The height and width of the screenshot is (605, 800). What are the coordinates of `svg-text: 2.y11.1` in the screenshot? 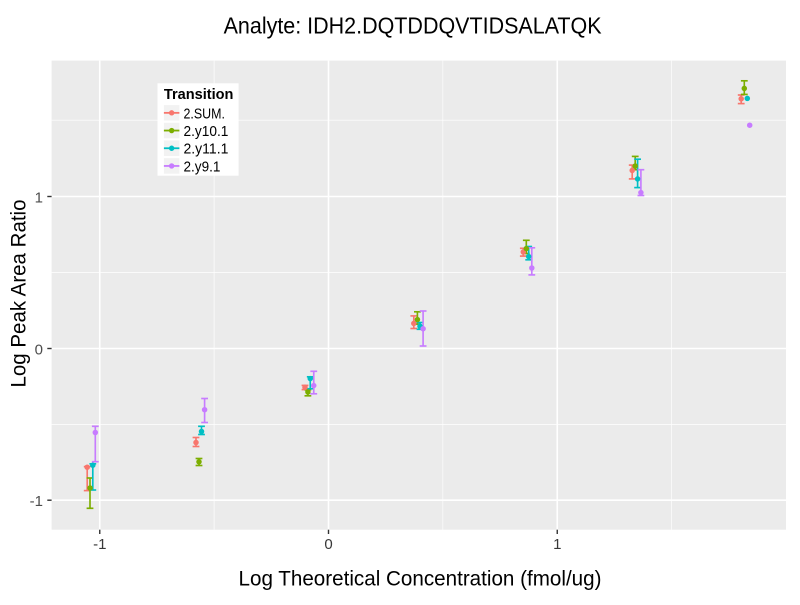 It's located at (206, 149).